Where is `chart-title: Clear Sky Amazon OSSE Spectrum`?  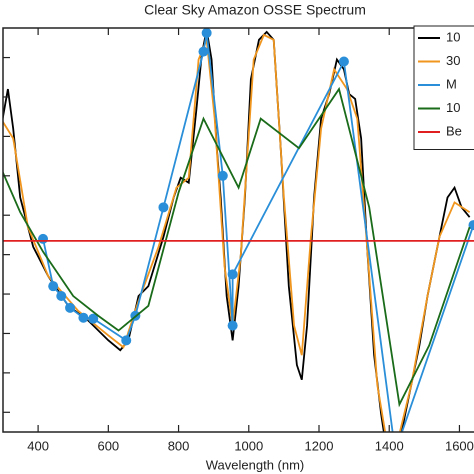 chart-title: Clear Sky Amazon OSSE Spectrum is located at coordinates (255, 10).